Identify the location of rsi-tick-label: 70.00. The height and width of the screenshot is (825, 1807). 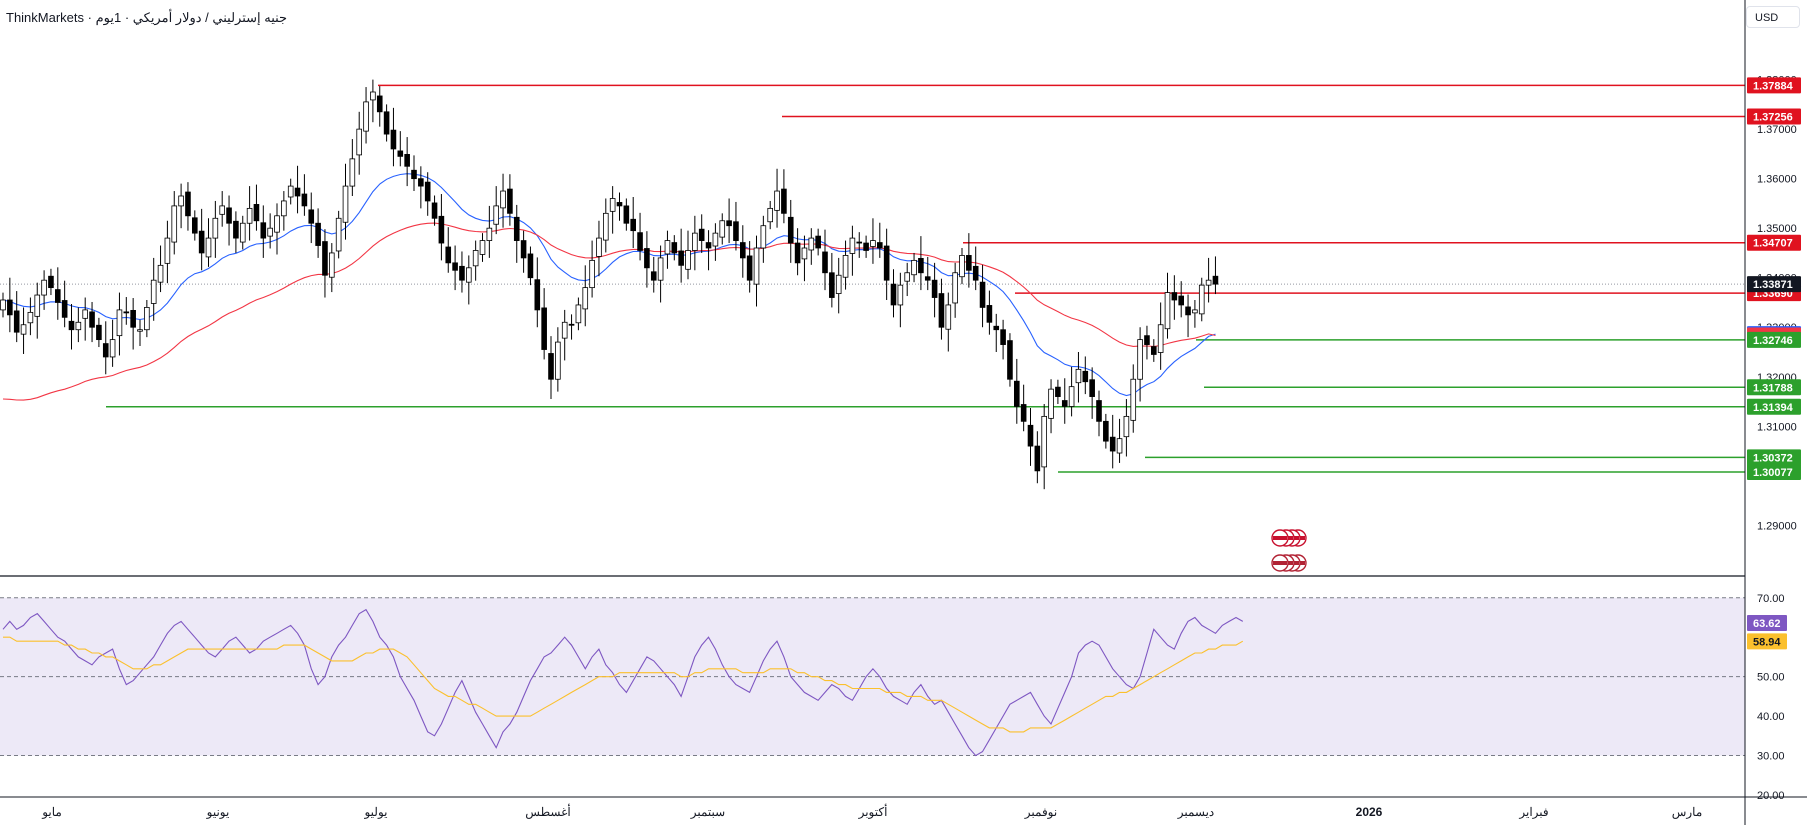
(1771, 599).